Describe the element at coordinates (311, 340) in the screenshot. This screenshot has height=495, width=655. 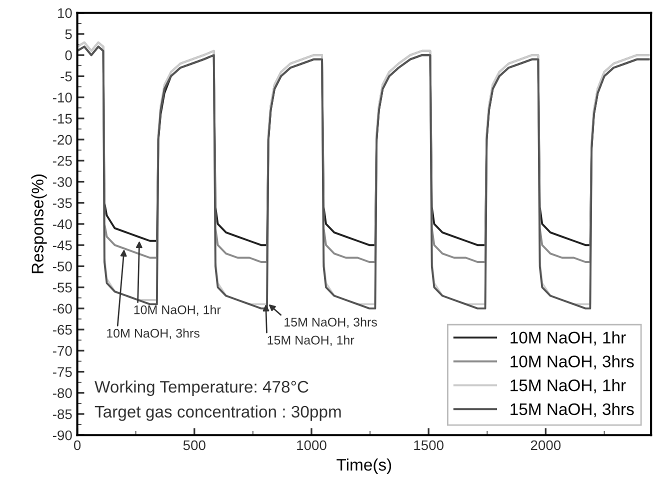
I see `annotation: 15M NaOH, 1hr` at that location.